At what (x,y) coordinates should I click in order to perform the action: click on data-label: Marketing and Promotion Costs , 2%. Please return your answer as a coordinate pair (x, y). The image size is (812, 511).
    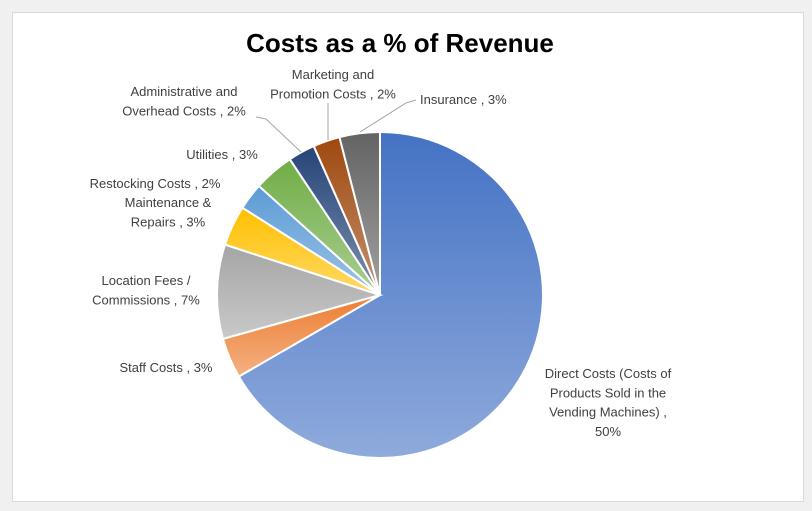
    Looking at the image, I should click on (333, 84).